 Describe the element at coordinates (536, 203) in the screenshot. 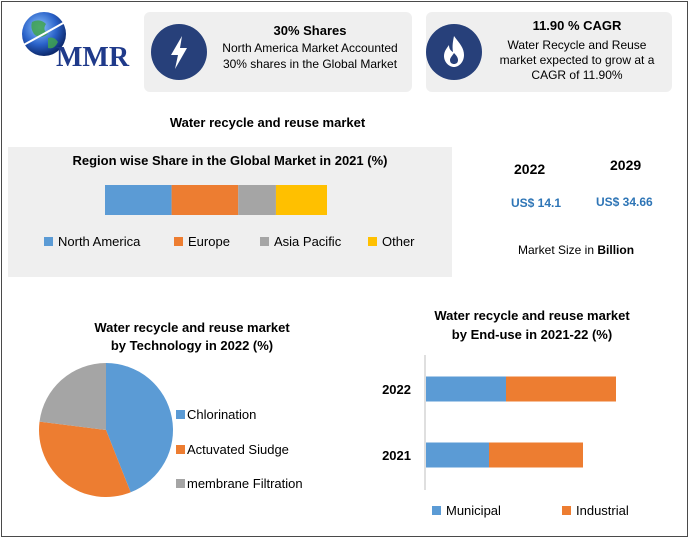

I see `value-2022: US$ 14.1` at that location.